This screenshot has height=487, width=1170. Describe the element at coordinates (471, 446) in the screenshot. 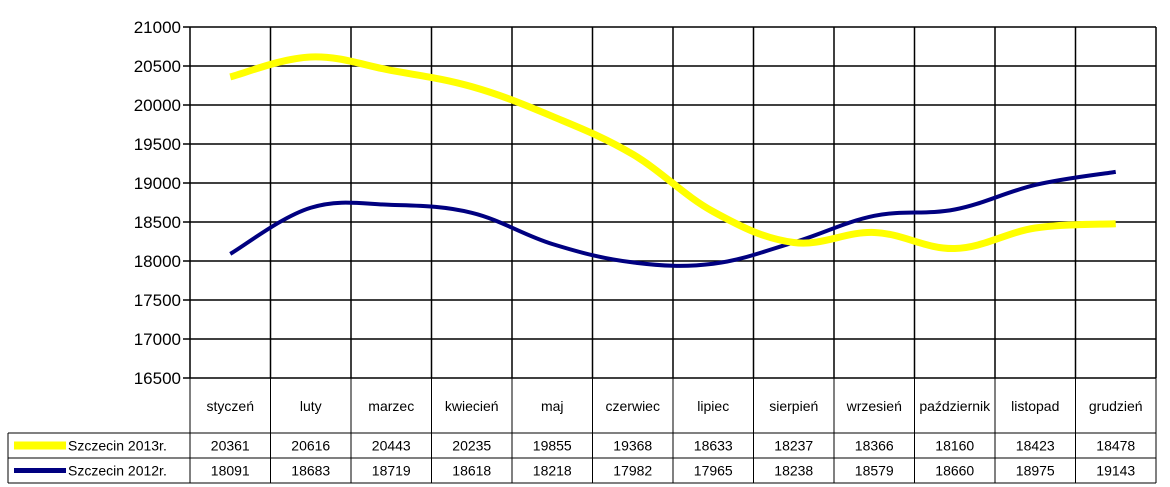

I see `data-label: 20235` at that location.